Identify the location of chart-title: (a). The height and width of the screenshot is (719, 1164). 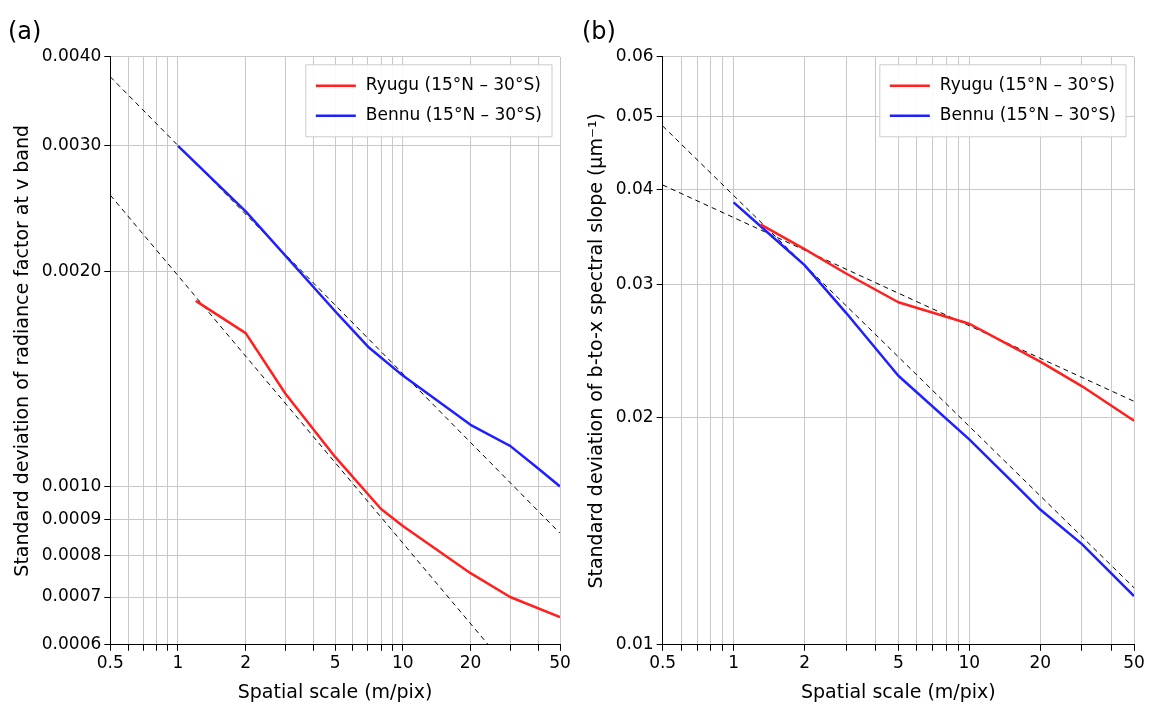
(25, 30).